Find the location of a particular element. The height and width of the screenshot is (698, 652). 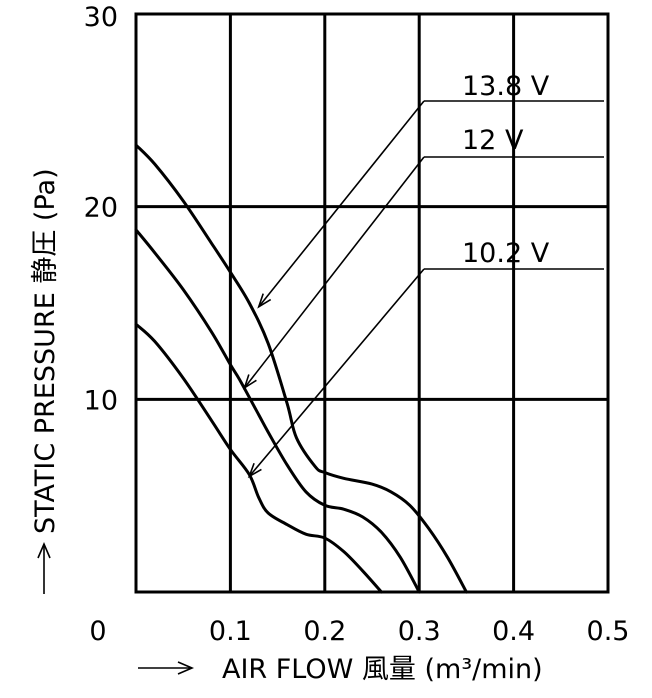

y-tick-label: 20 is located at coordinates (101, 208).